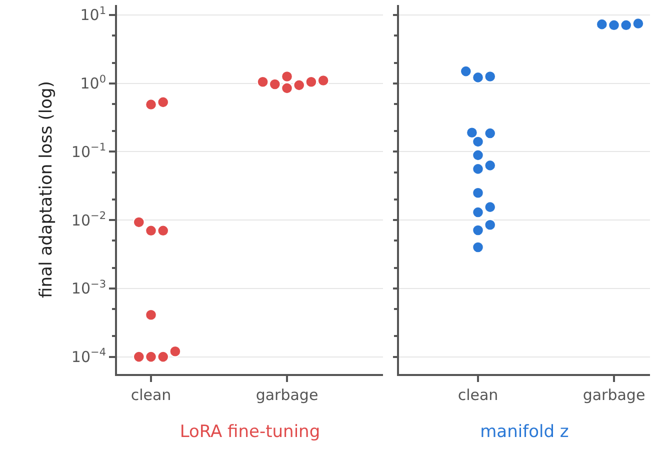  Describe the element at coordinates (524, 432) in the screenshot. I see `x-axis-title: manifold z` at that location.